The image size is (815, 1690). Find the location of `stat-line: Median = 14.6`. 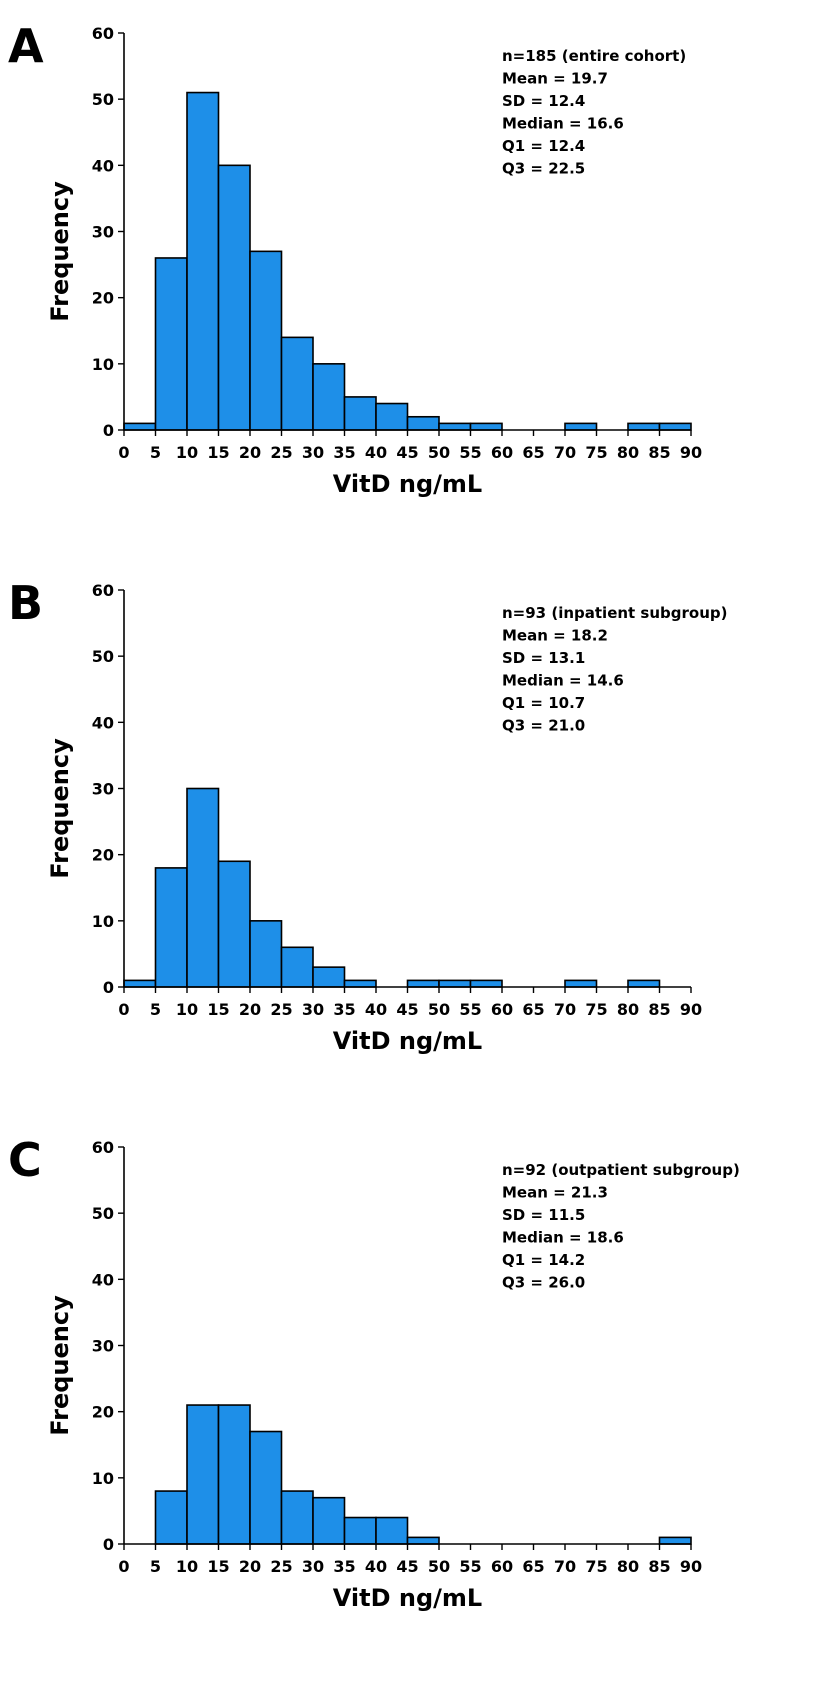

stat-line: Median = 14.6 is located at coordinates (563, 681).